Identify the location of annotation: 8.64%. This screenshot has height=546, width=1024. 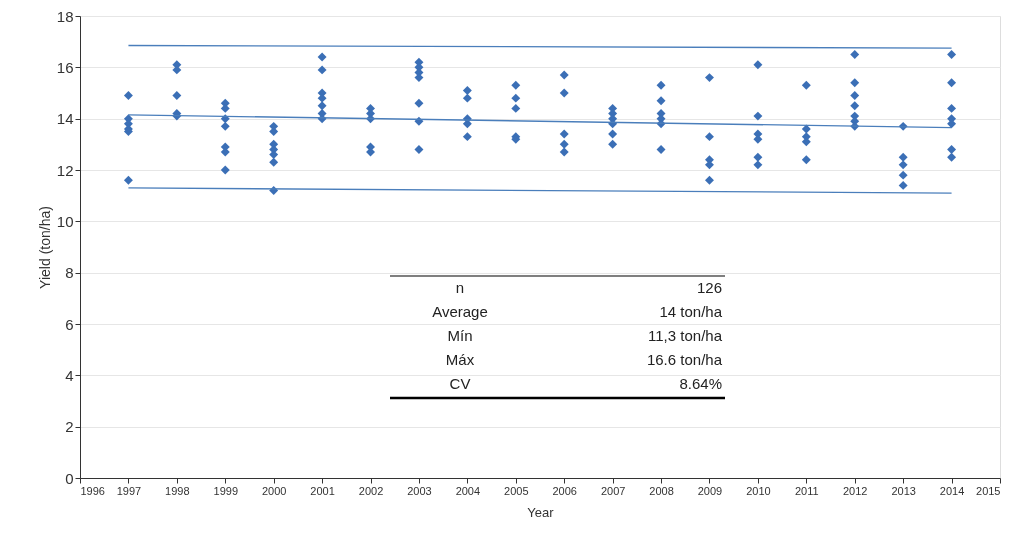
(700, 383).